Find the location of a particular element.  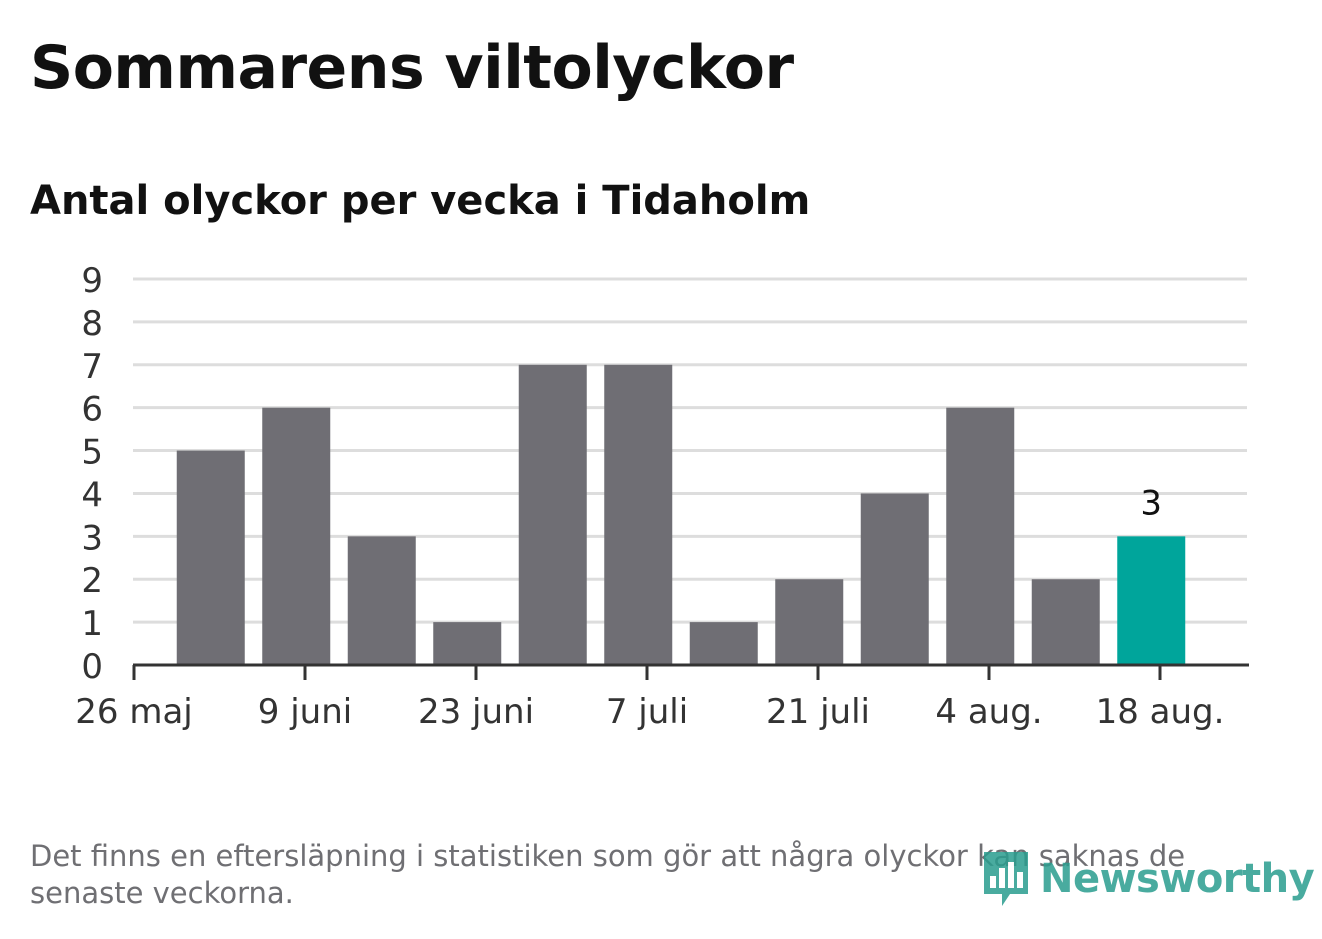

data-labels: 3 is located at coordinates (1151, 503).